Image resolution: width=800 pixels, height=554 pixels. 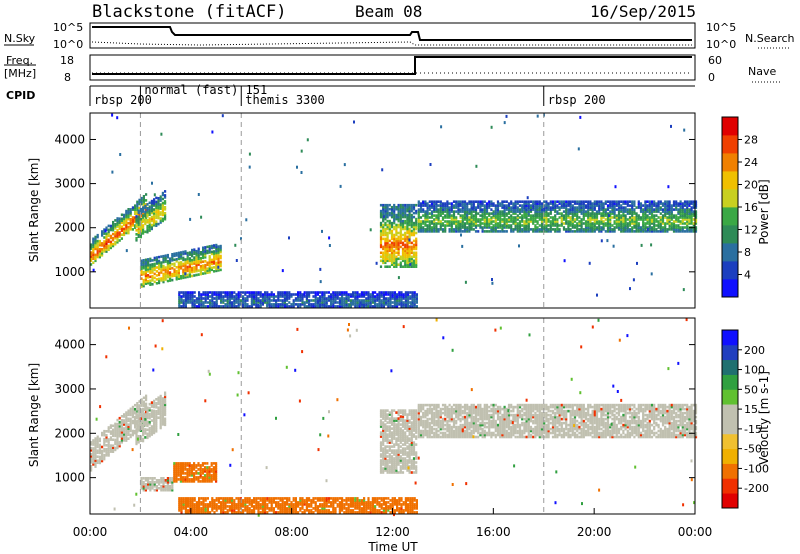 I want to click on ytick-label: 3000, so click(x=69, y=184).